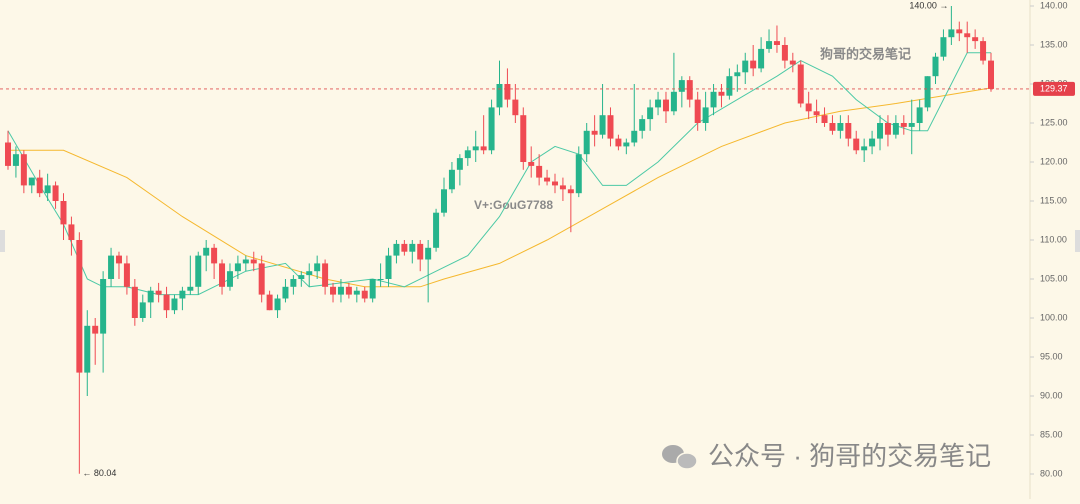  I want to click on y-tick-label: 125.00, so click(1054, 122).